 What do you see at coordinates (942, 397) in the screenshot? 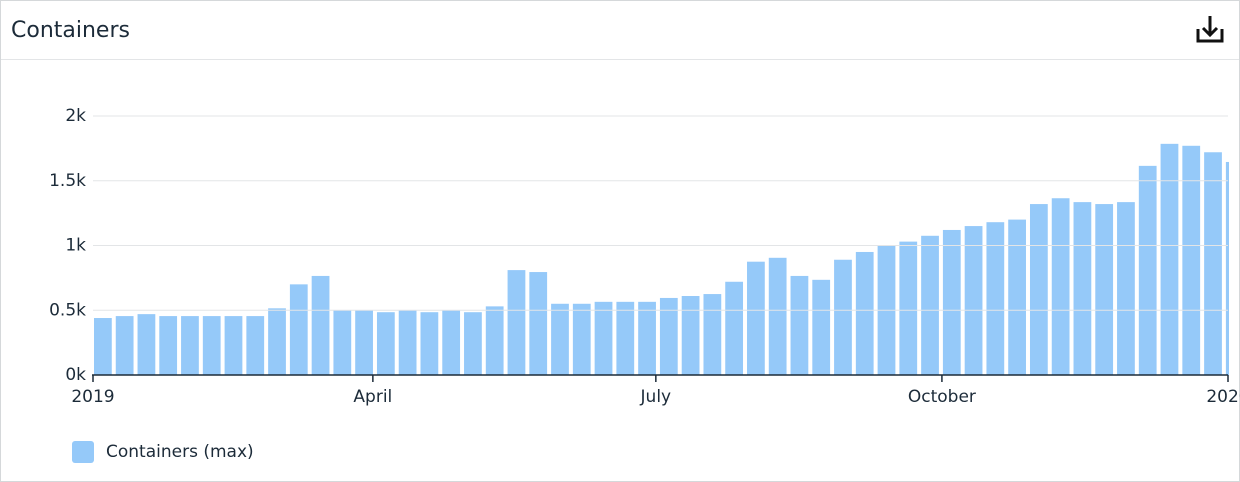
I see `x-tick-label: October` at bounding box center [942, 397].